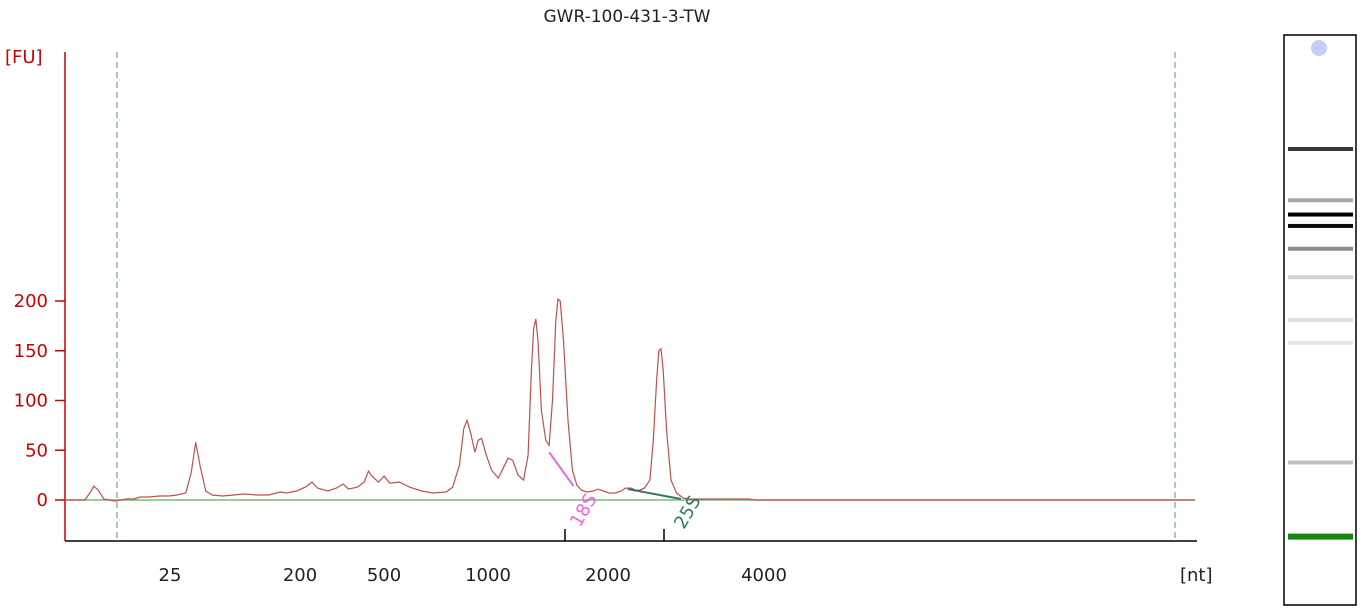 The image size is (1361, 609). Describe the element at coordinates (1196, 575) in the screenshot. I see `x-axis-unit-label: [nt]` at that location.